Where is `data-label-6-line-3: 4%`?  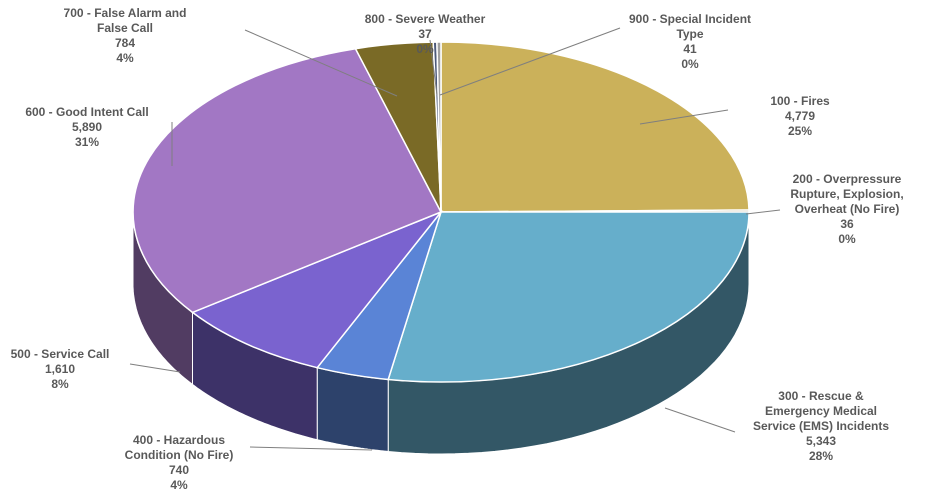
data-label-6-line-3: 4% is located at coordinates (125, 58).